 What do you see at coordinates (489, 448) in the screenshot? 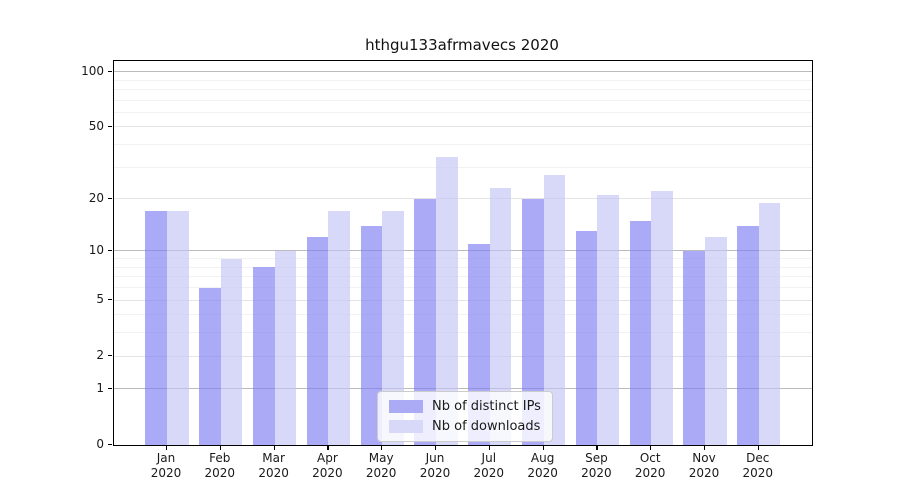
I see `x-tick-jul` at bounding box center [489, 448].